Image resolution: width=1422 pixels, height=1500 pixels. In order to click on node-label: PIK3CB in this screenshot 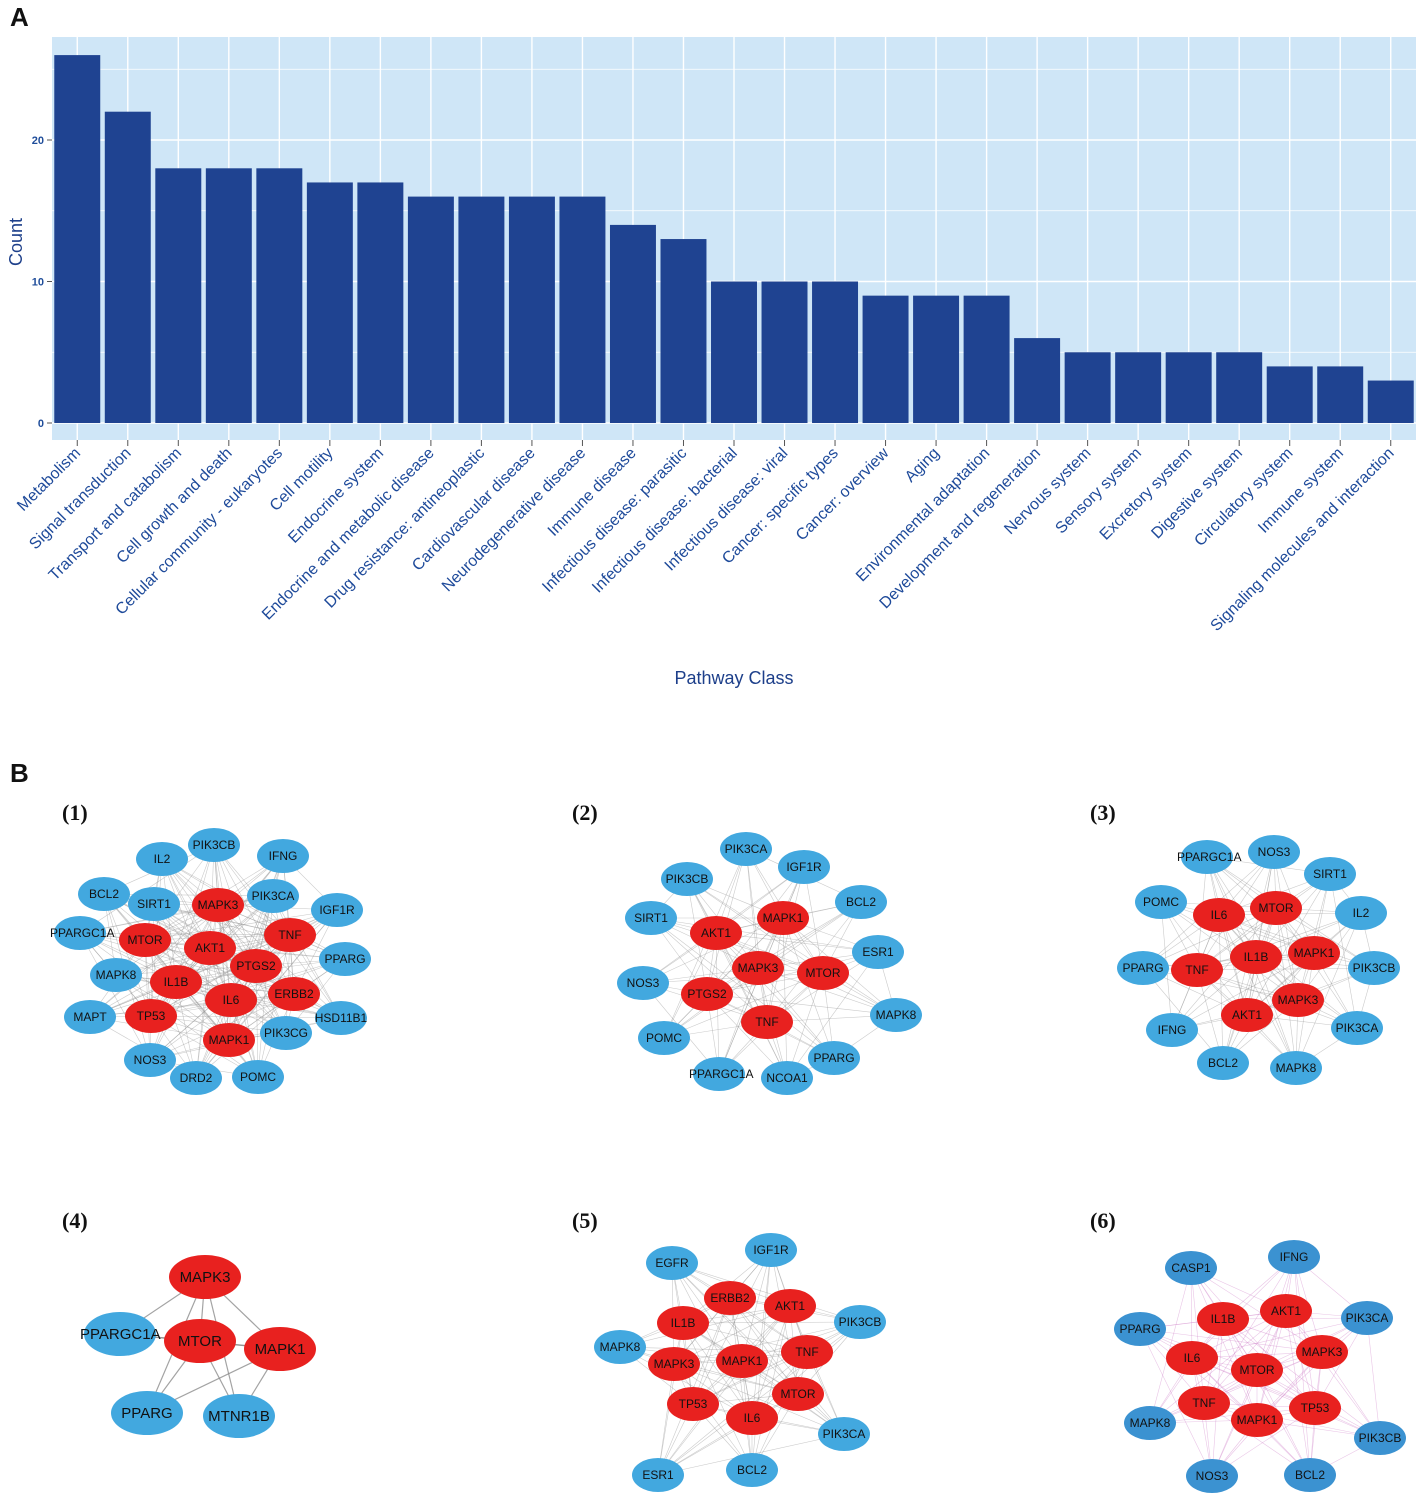, I will do `click(1380, 1438)`.